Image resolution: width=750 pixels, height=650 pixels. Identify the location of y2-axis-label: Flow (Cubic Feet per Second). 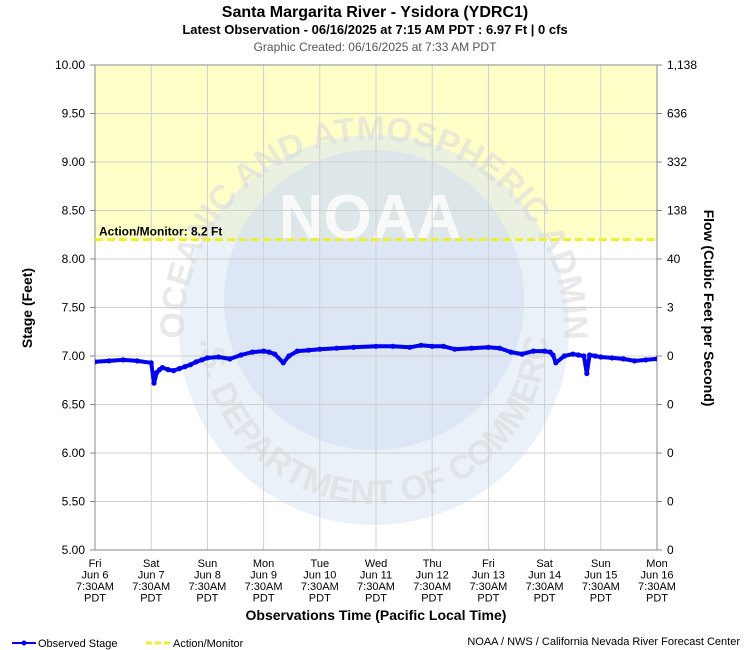
(709, 308).